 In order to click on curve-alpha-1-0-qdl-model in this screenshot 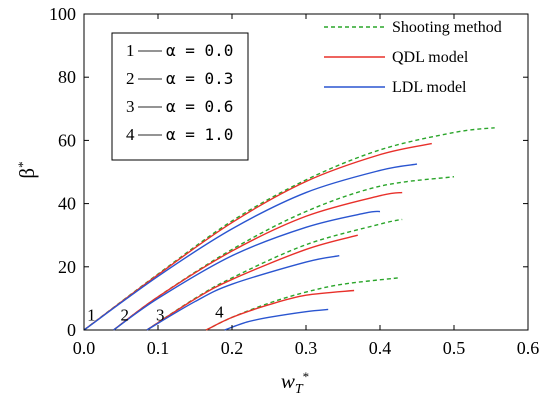, I will do `click(280, 310)`.